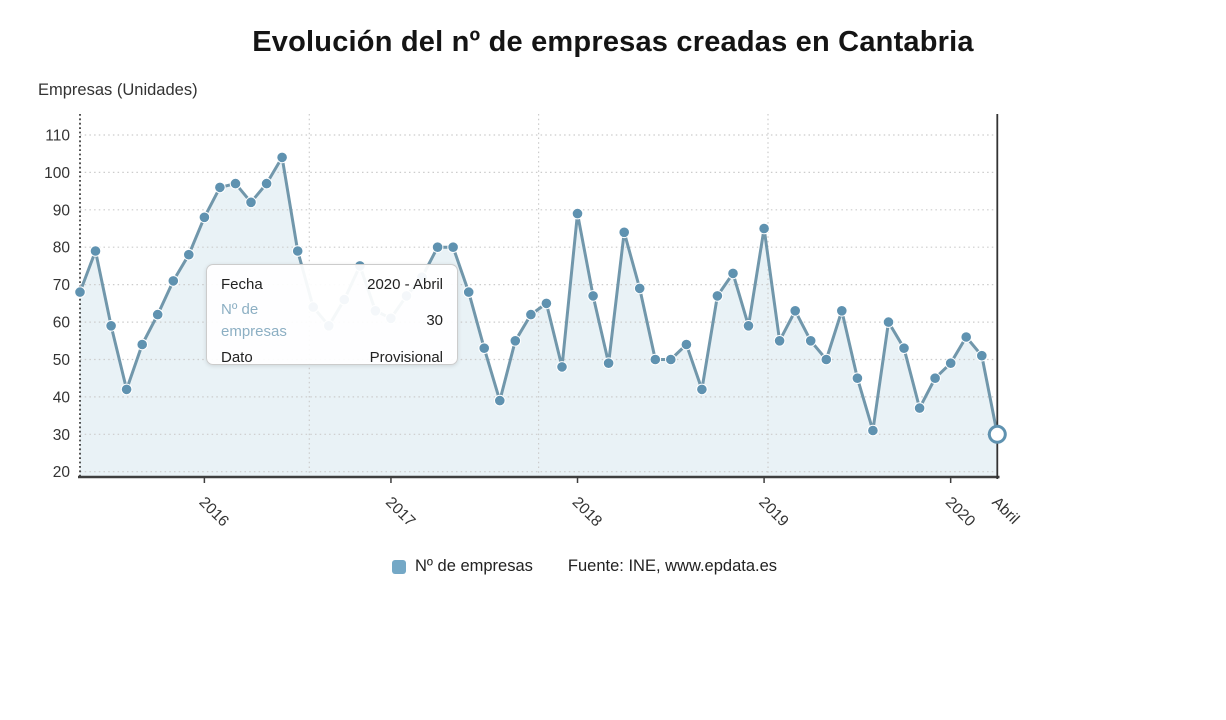  Describe the element at coordinates (406, 357) in the screenshot. I see `tooltip-value: Provisional` at that location.